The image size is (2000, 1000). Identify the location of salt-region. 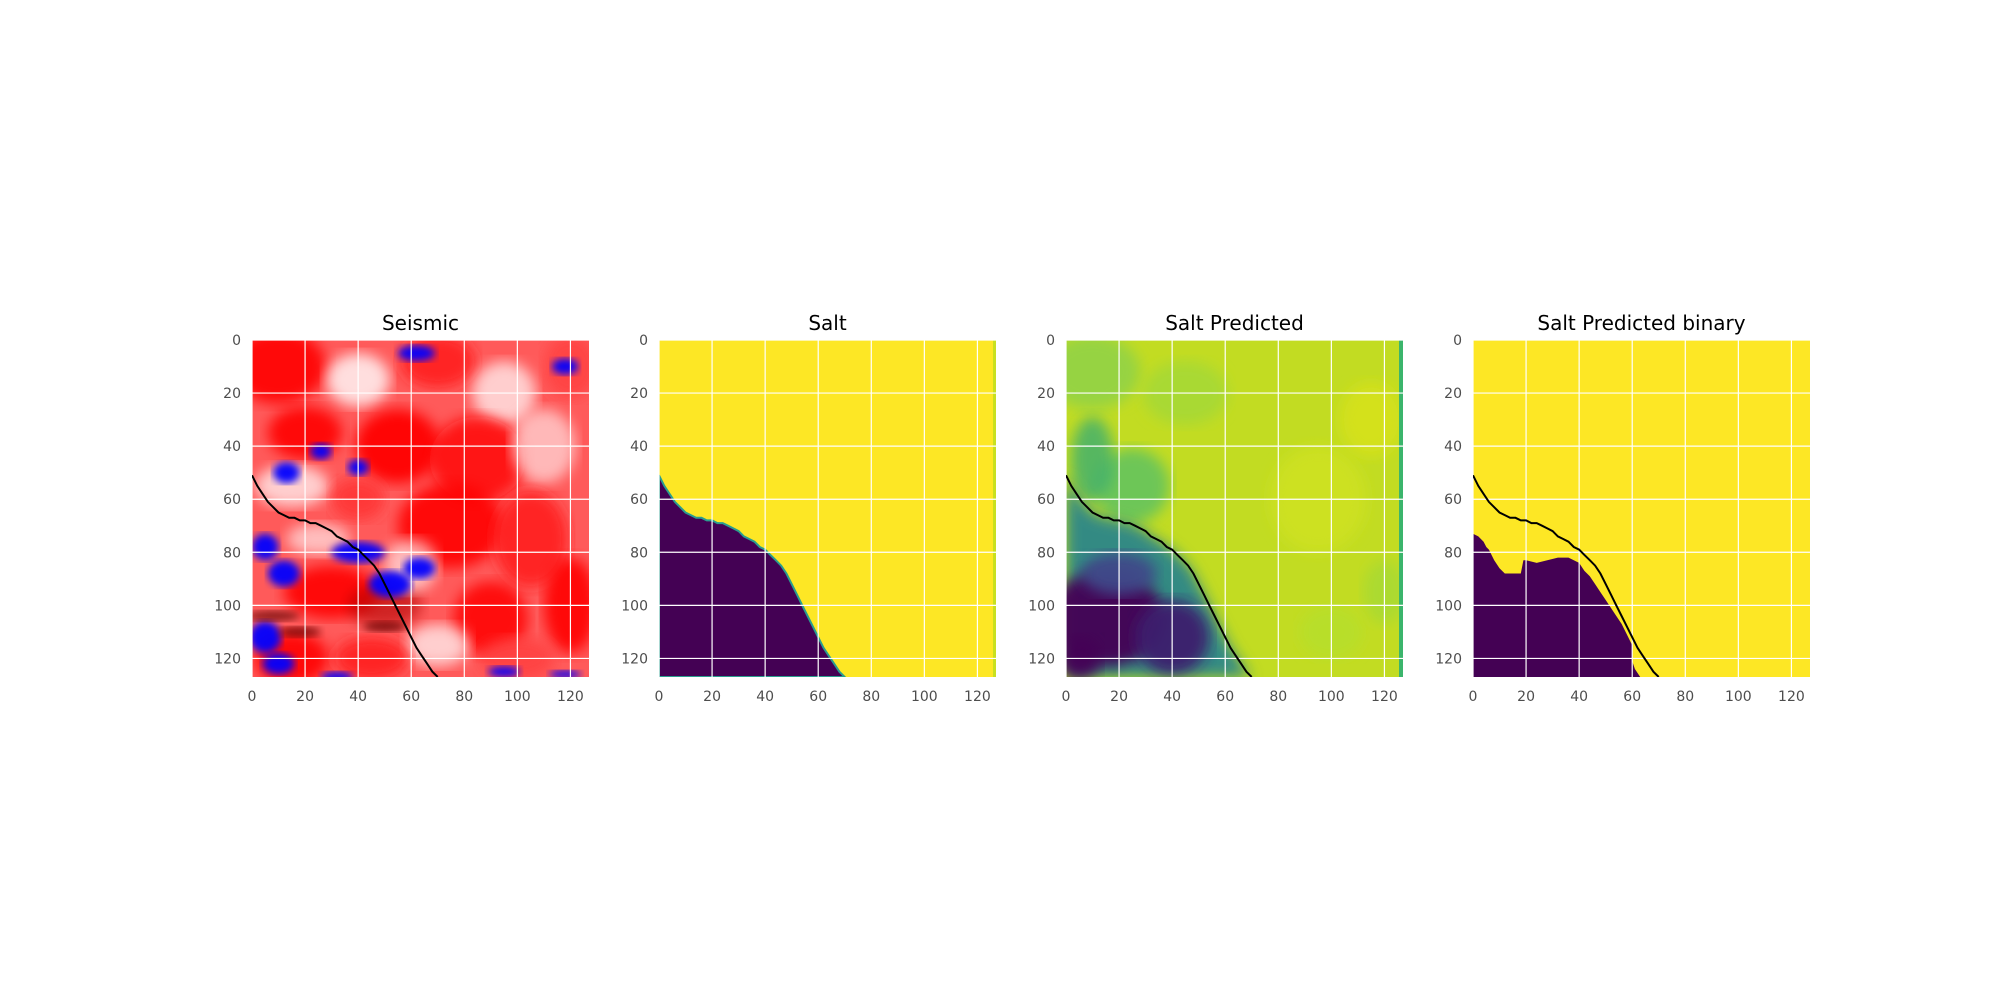
(753, 575).